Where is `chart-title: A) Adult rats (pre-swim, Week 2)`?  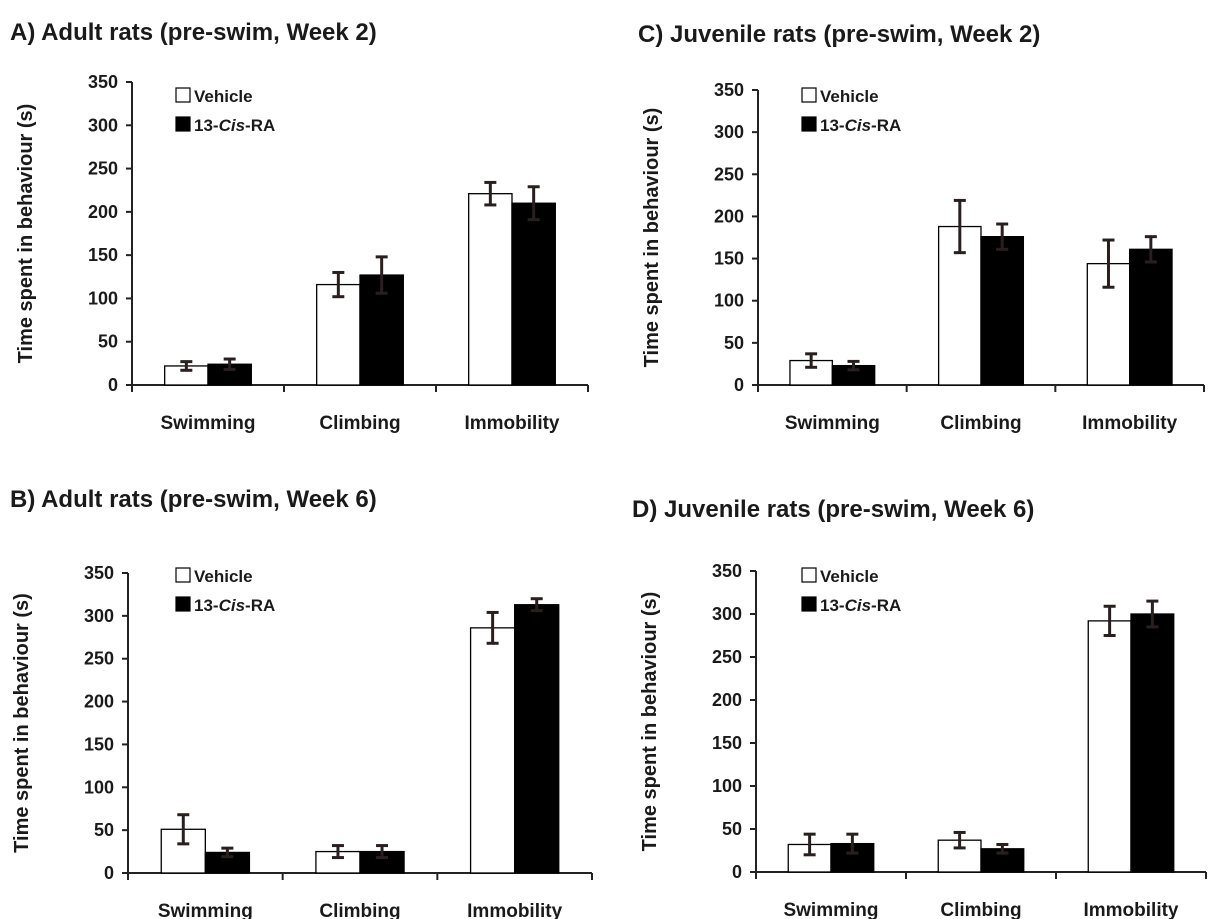
chart-title: A) Adult rats (pre-swim, Week 2) is located at coordinates (193, 32).